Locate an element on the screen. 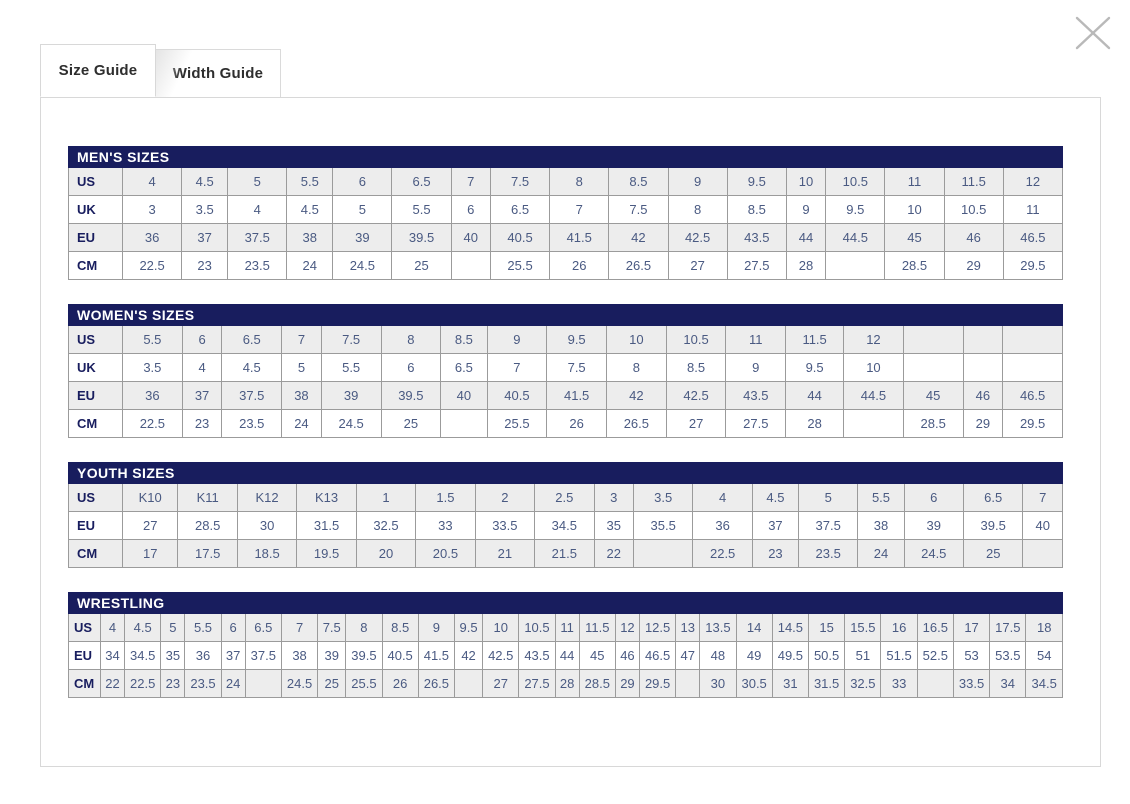 Image resolution: width=1130 pixels, height=804 pixels. table-cell: 10.5 is located at coordinates (973, 209).